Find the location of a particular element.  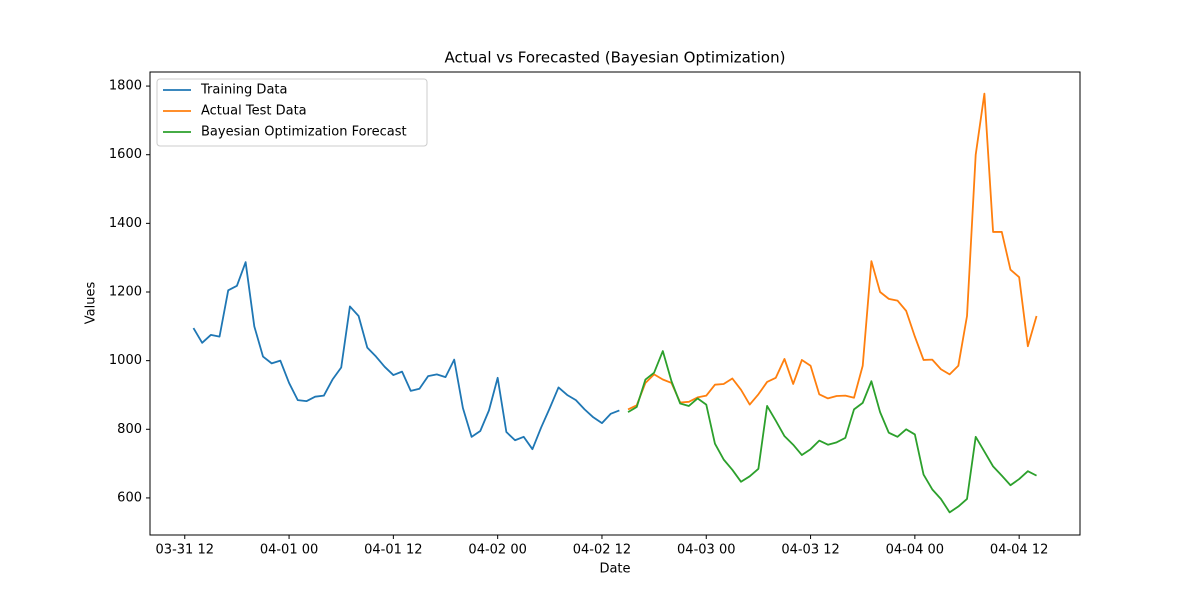

x-axis-label: Date is located at coordinates (614, 569).